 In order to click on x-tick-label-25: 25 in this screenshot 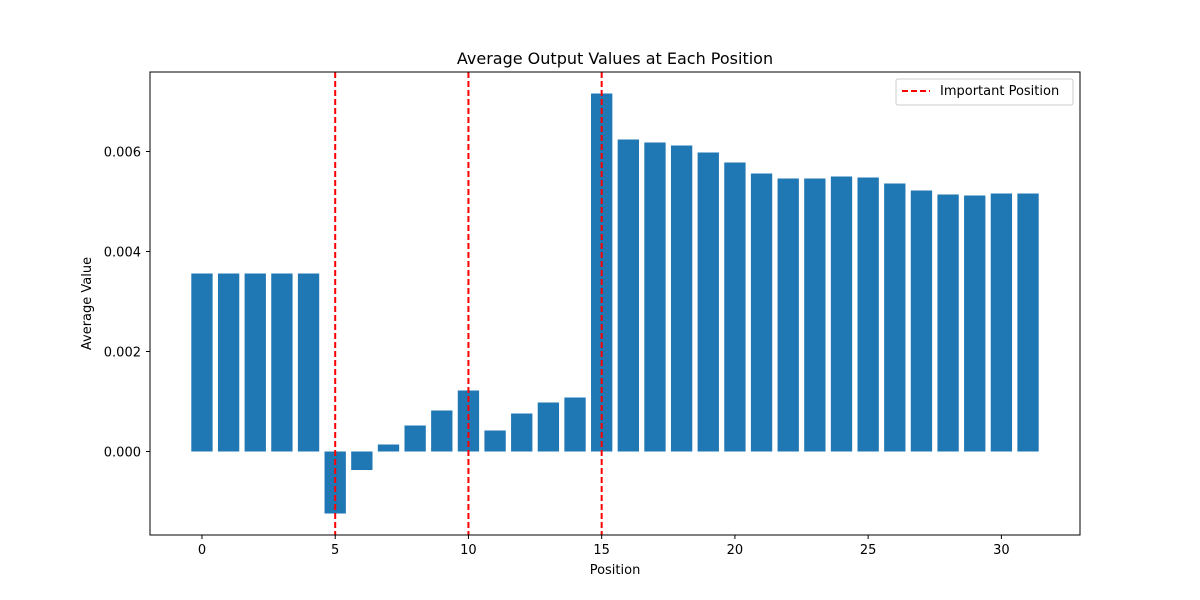, I will do `click(868, 550)`.